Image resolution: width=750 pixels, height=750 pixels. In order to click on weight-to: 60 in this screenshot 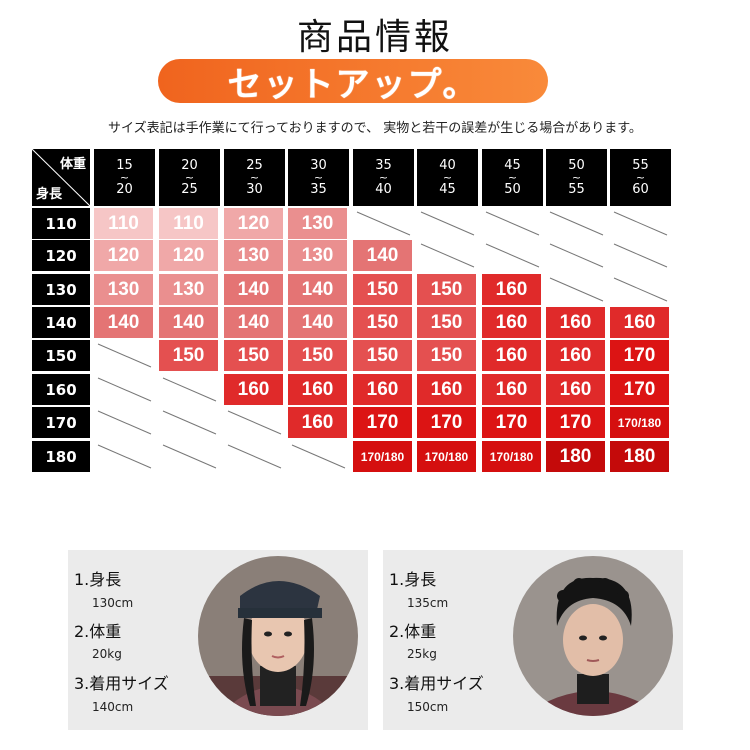, I will do `click(640, 189)`.